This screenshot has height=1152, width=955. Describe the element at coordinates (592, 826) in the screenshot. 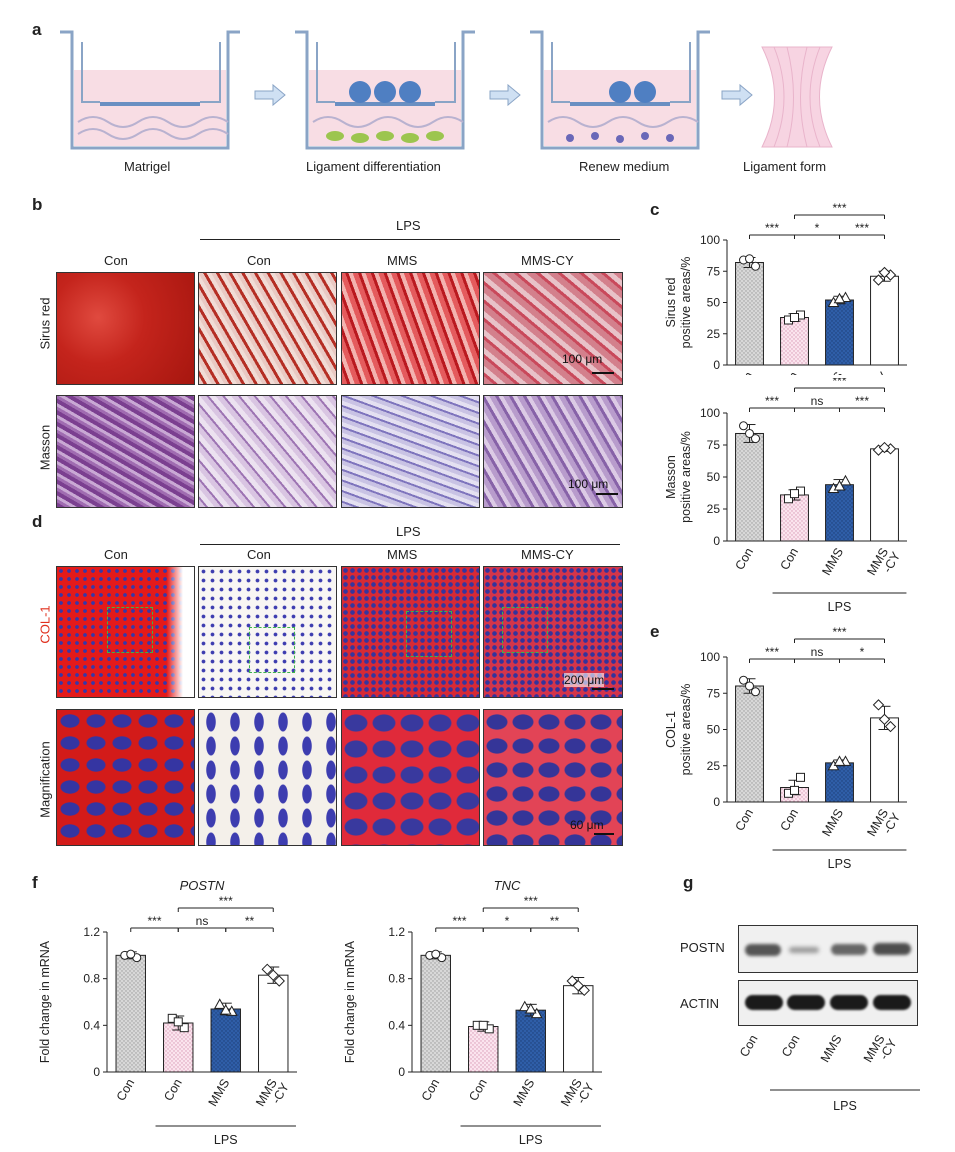

I see `scale-bar: 60 μm` at that location.